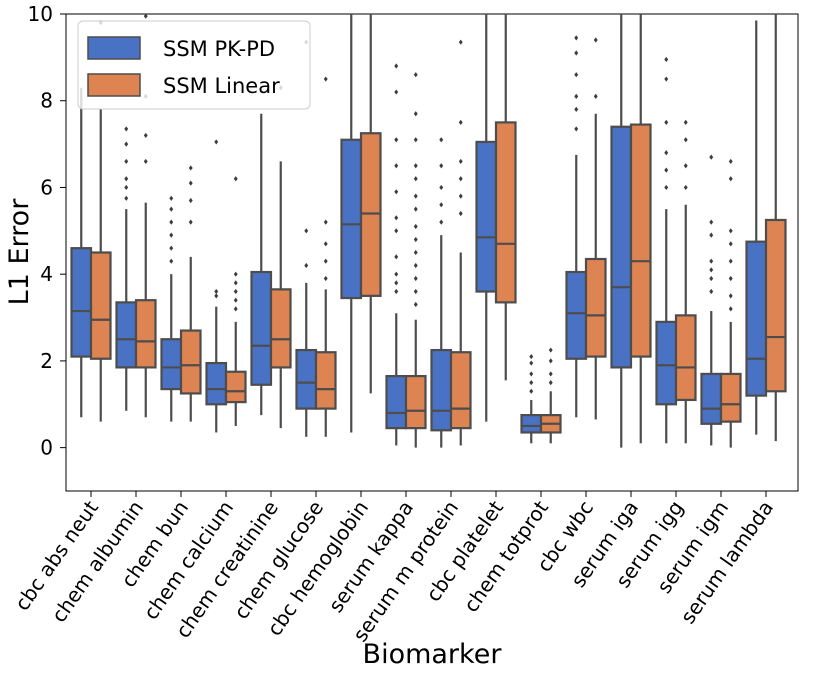  I want to click on y-tick-label: 6, so click(46, 187).